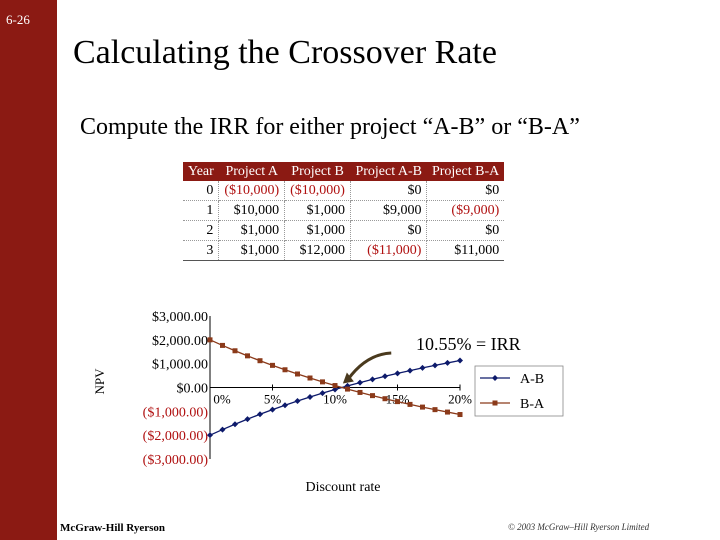  I want to click on table-cell: $12,000, so click(317, 250).